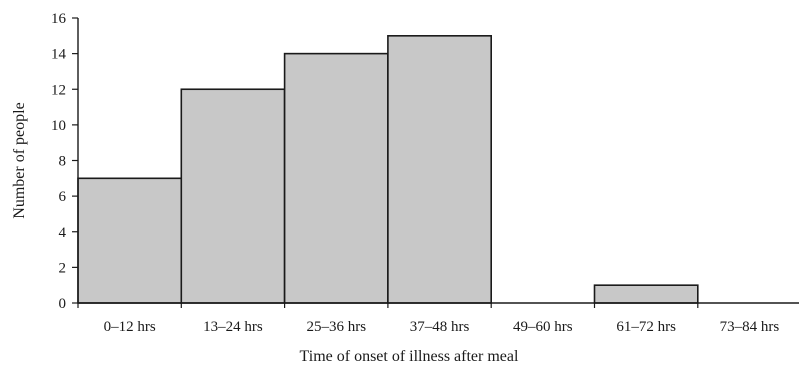  Describe the element at coordinates (336, 327) in the screenshot. I see `x-category-label: 25–36 hrs` at that location.